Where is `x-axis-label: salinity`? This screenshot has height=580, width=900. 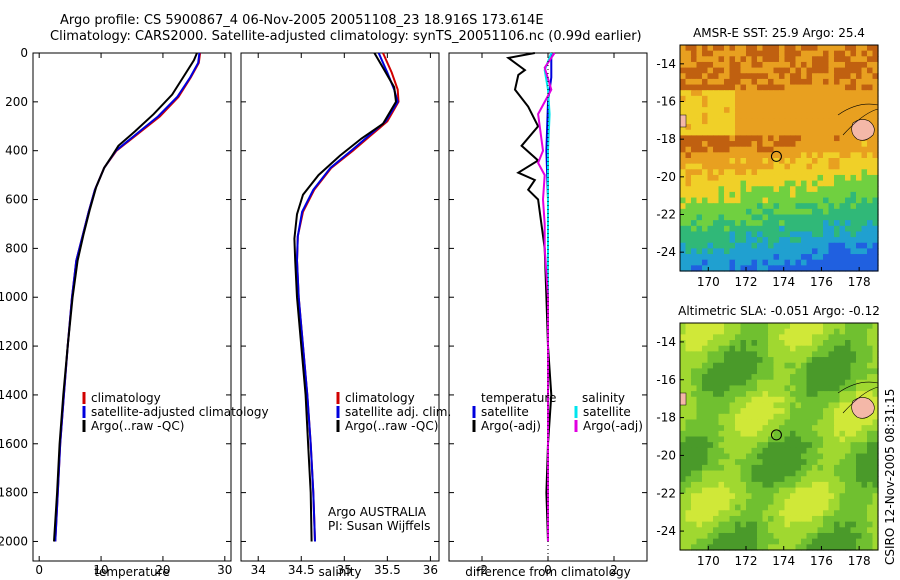 x-axis-label: salinity is located at coordinates (339, 572).